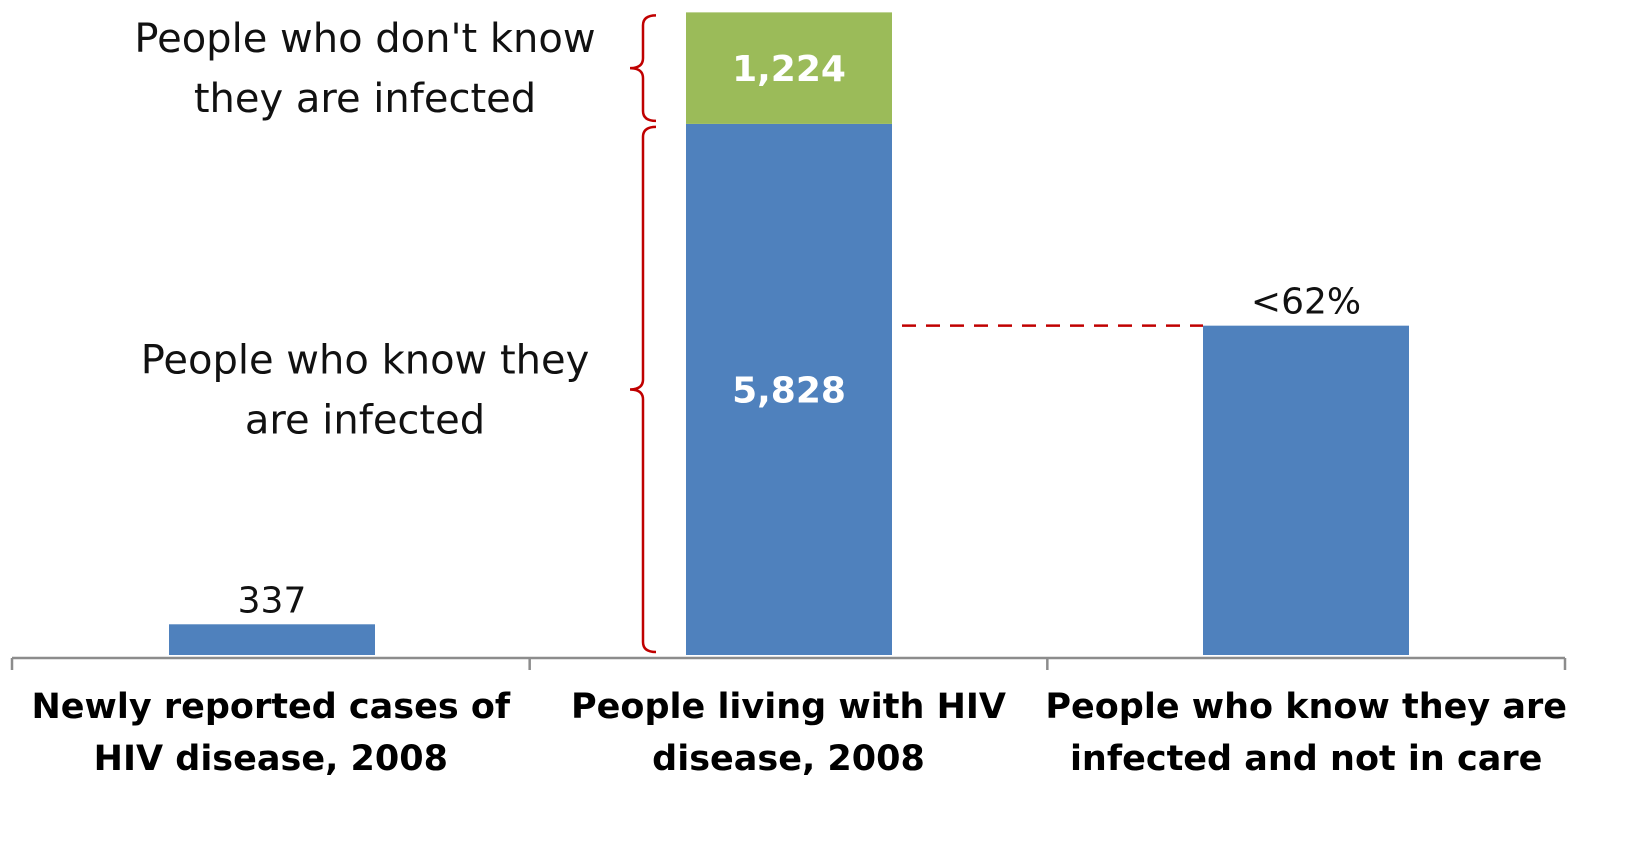 Image resolution: width=1650 pixels, height=850 pixels. What do you see at coordinates (364, 39) in the screenshot?
I see `annotation-line: People who don't know` at bounding box center [364, 39].